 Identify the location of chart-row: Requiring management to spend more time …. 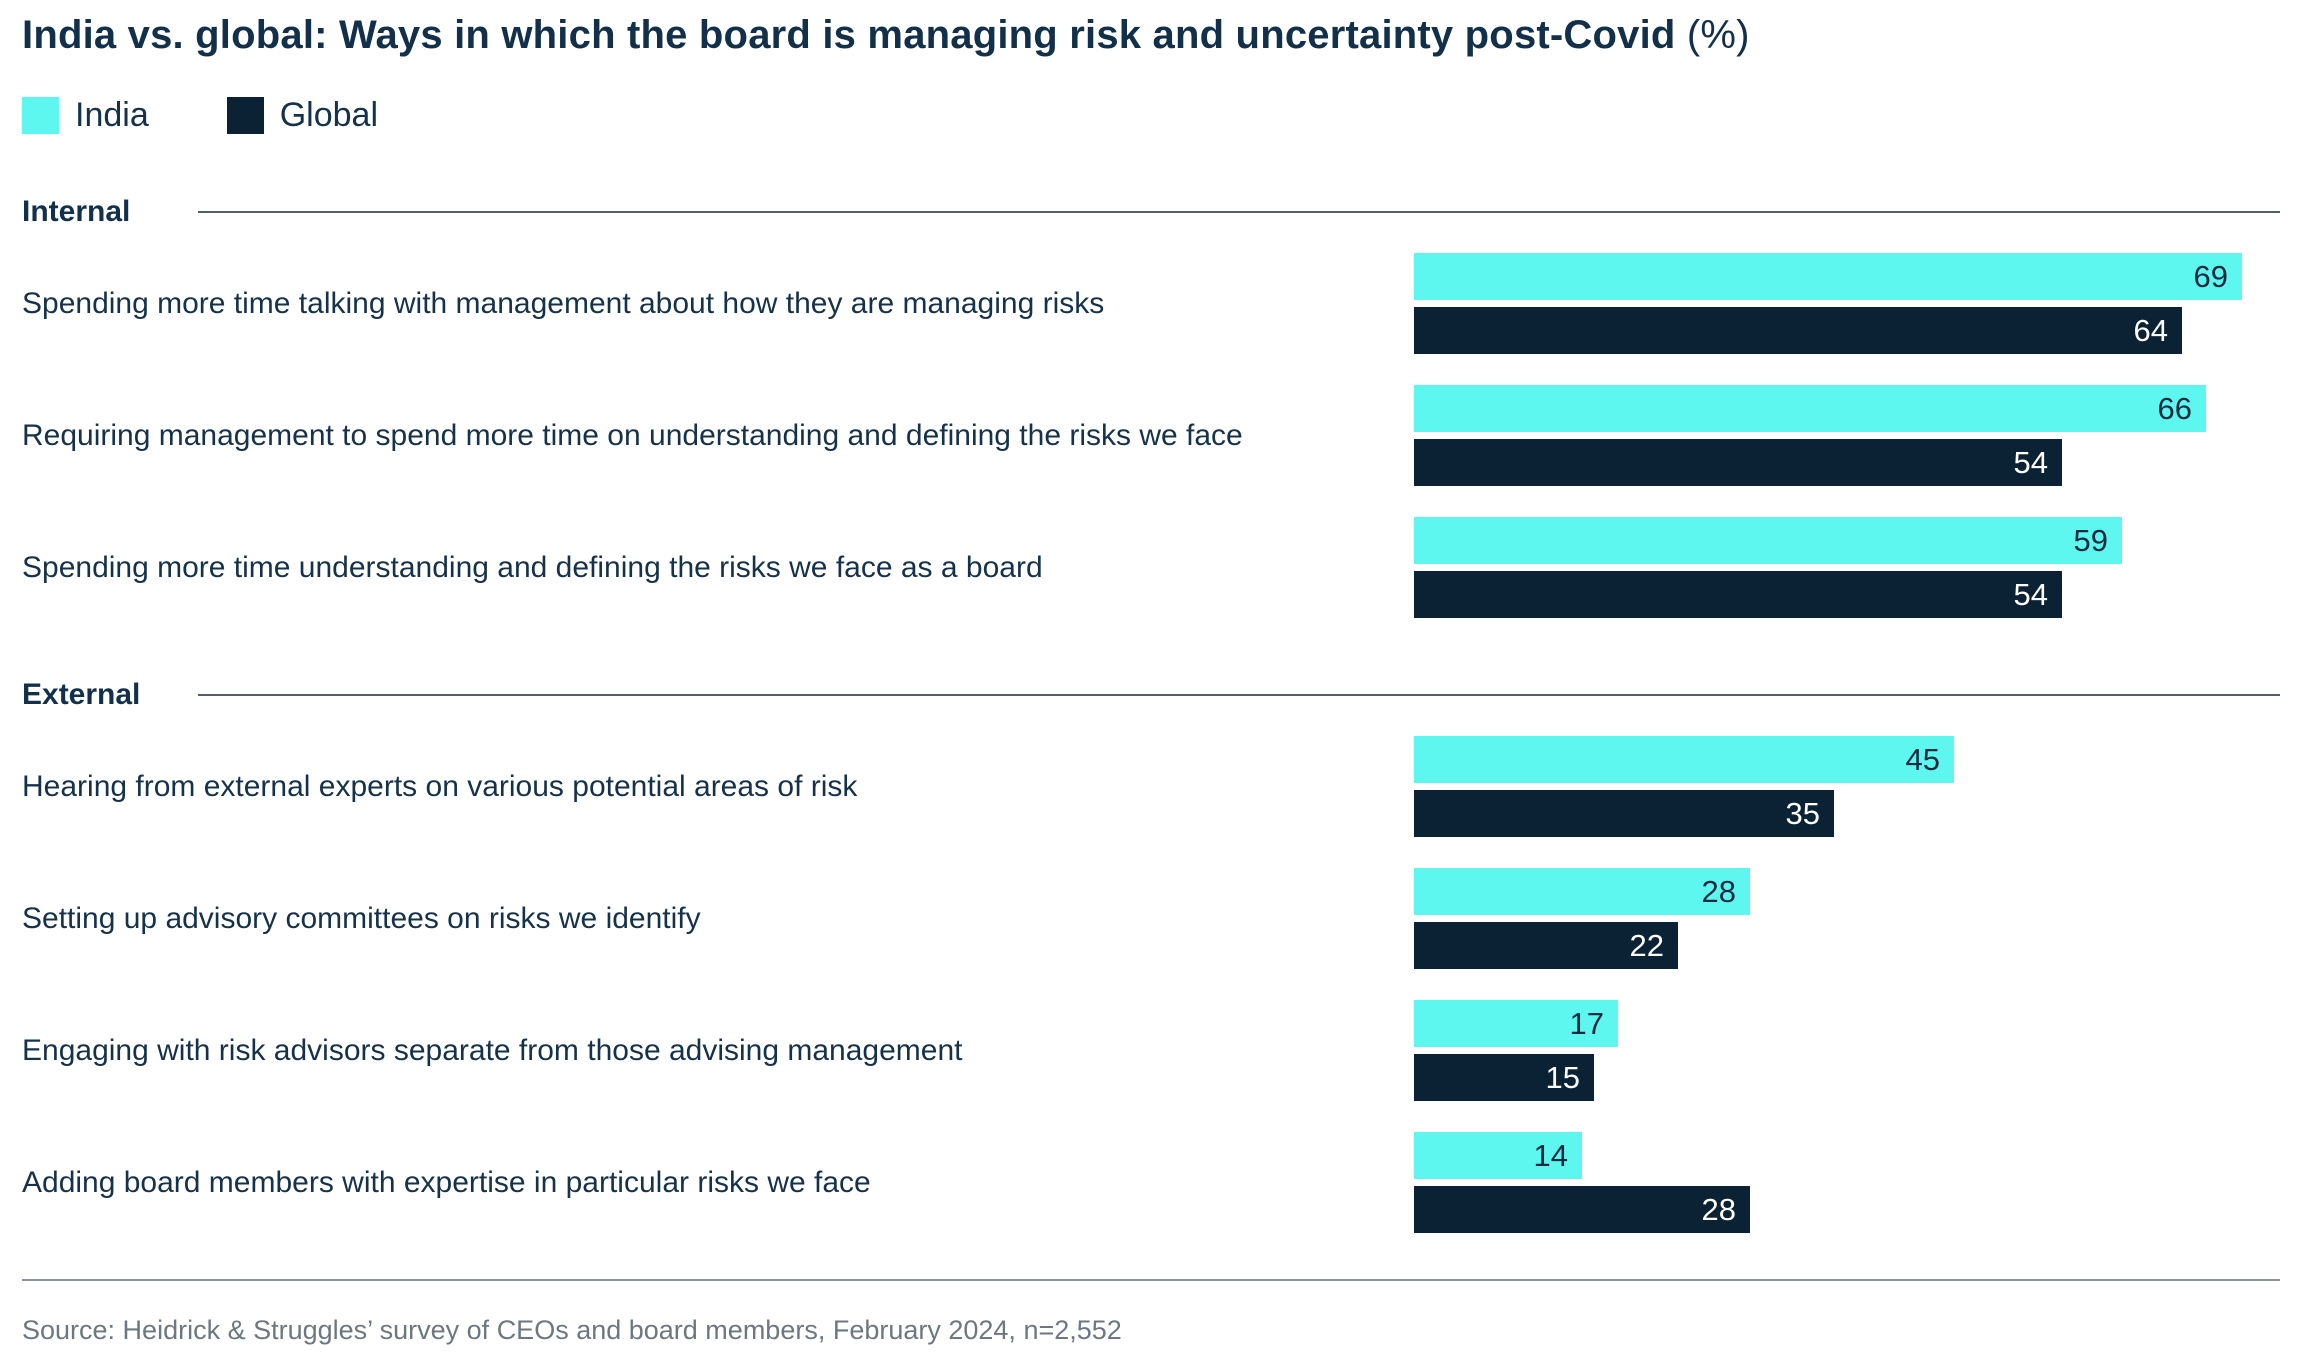
(1151, 435).